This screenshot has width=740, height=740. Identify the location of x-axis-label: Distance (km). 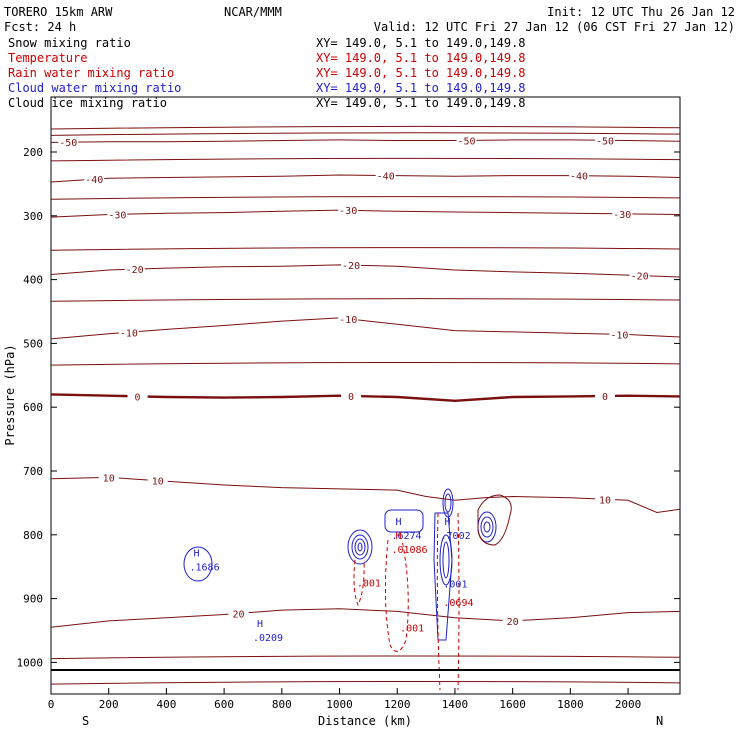
(365, 721).